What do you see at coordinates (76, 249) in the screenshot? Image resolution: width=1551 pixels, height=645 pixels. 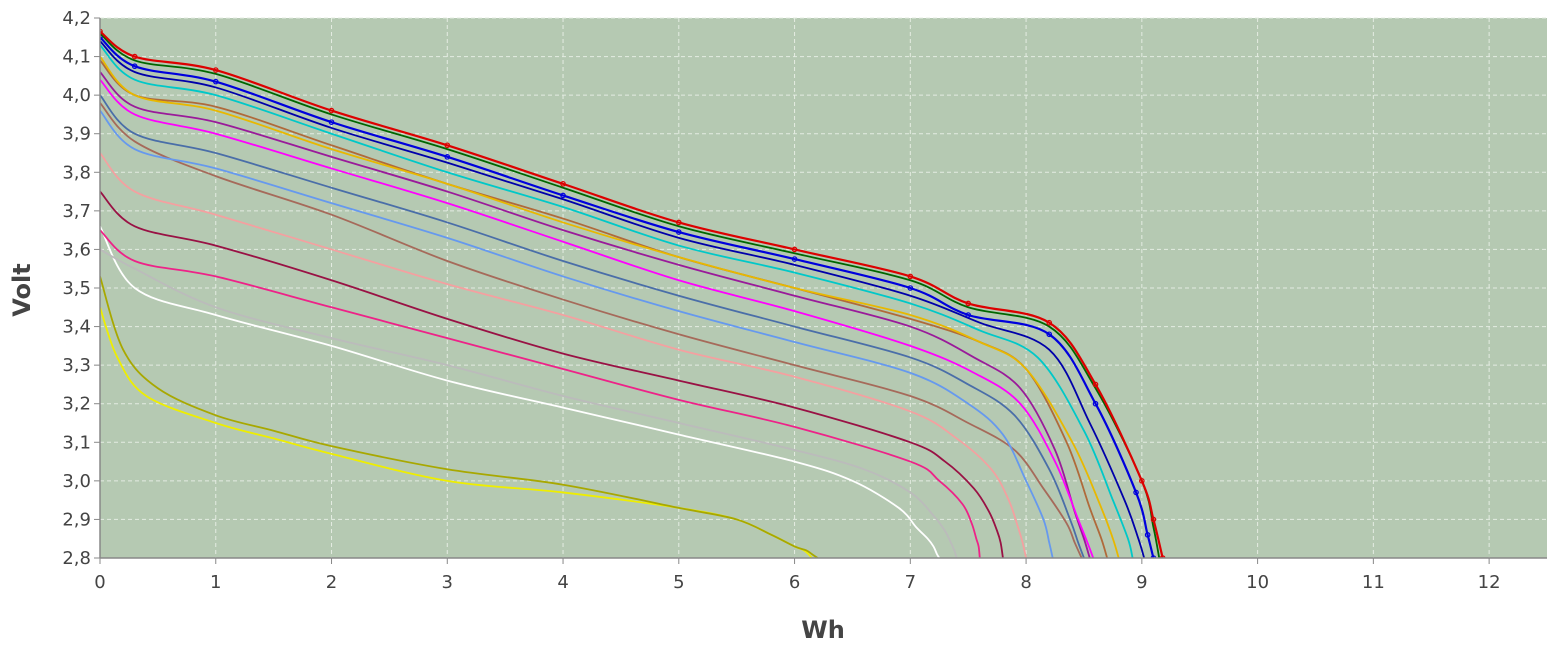 I see `y-tick-label: 3,6` at bounding box center [76, 249].